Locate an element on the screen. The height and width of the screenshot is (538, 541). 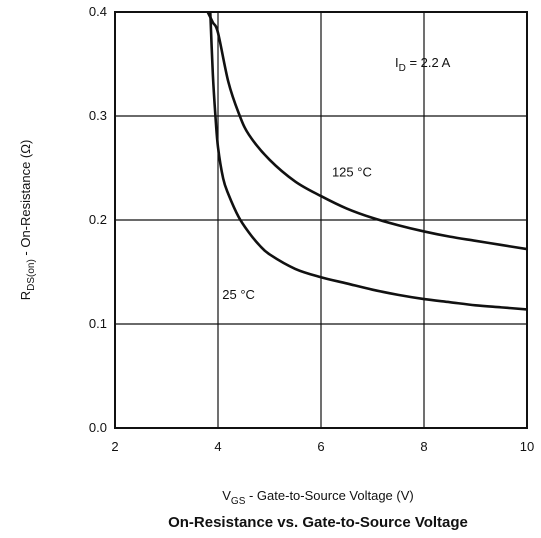
x-axis-label-rest: - Gate-to-Source Voltage (V) is located at coordinates (329, 495).